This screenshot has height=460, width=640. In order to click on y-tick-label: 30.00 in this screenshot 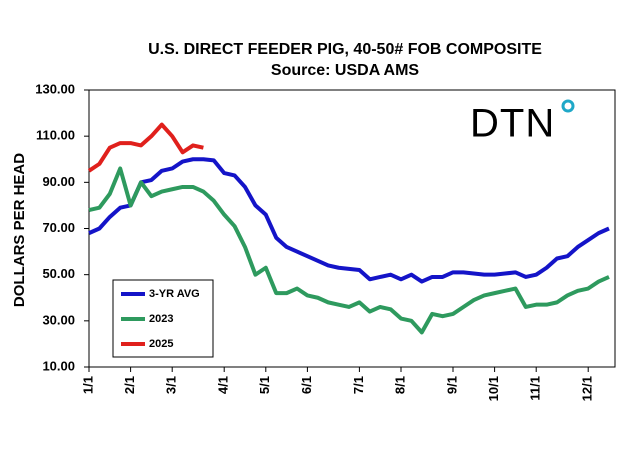, I will do `click(58, 319)`.